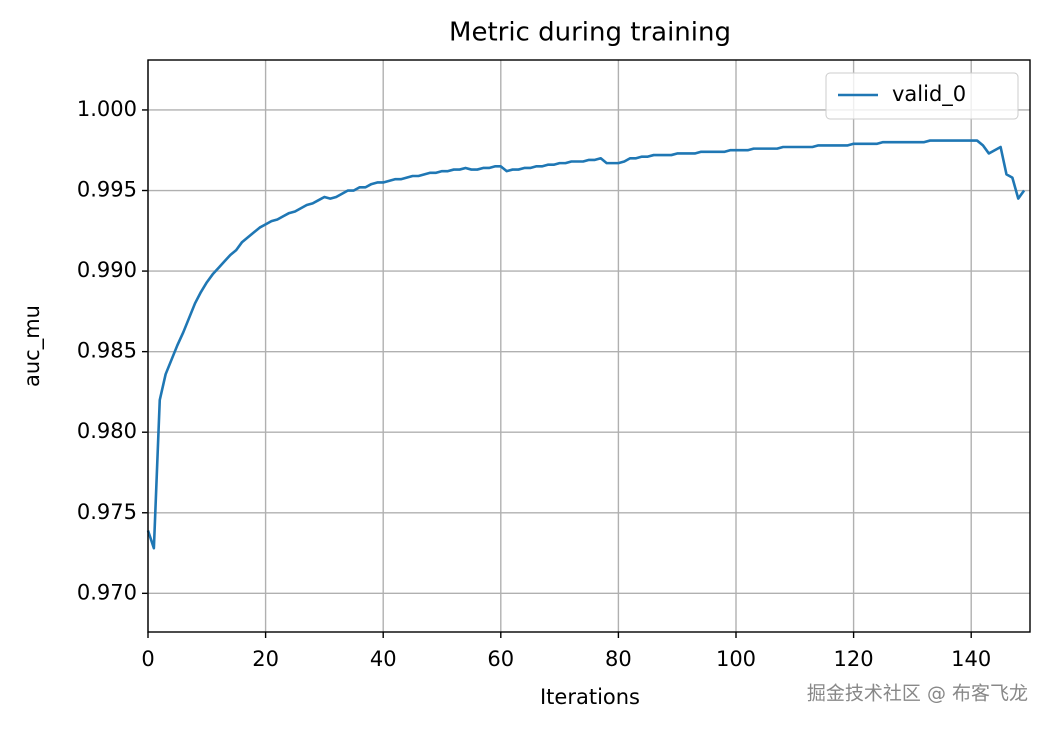 The height and width of the screenshot is (731, 1050). Describe the element at coordinates (107, 512) in the screenshot. I see `y-tick-label: 0.975` at that location.